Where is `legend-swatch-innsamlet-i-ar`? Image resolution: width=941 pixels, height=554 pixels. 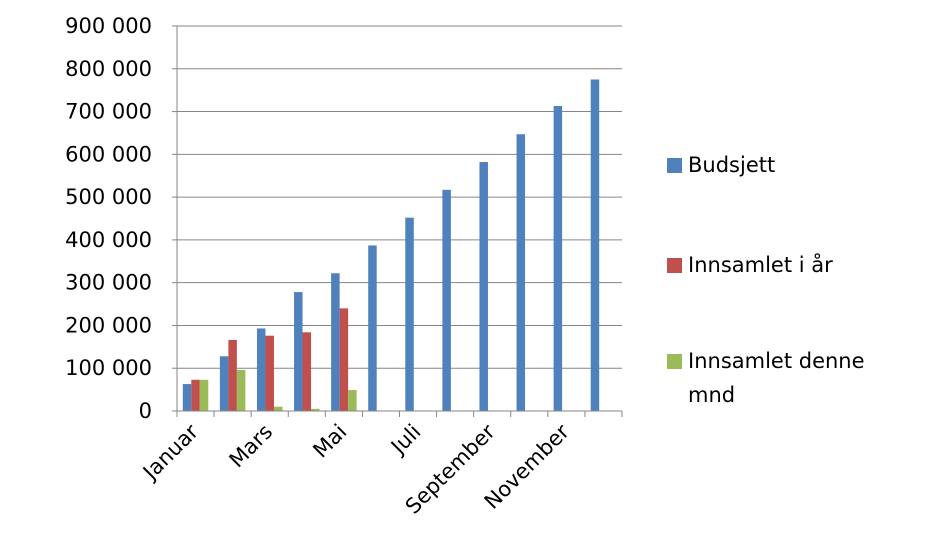
legend-swatch-innsamlet-i-ar is located at coordinates (674, 265).